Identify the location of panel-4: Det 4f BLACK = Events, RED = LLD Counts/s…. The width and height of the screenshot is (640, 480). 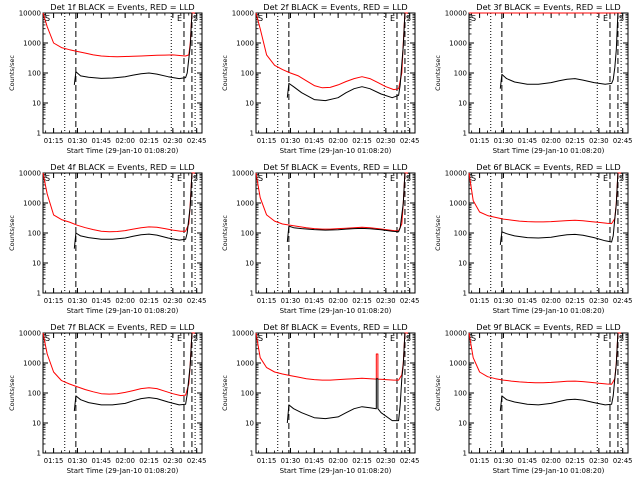
(107, 238).